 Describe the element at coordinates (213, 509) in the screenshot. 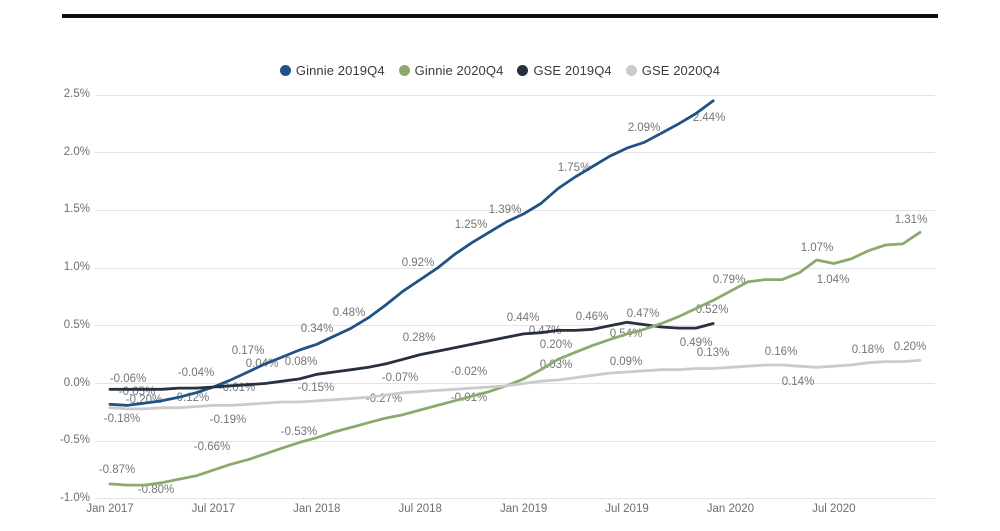

I see `x-tick-label: Jul 2017` at that location.